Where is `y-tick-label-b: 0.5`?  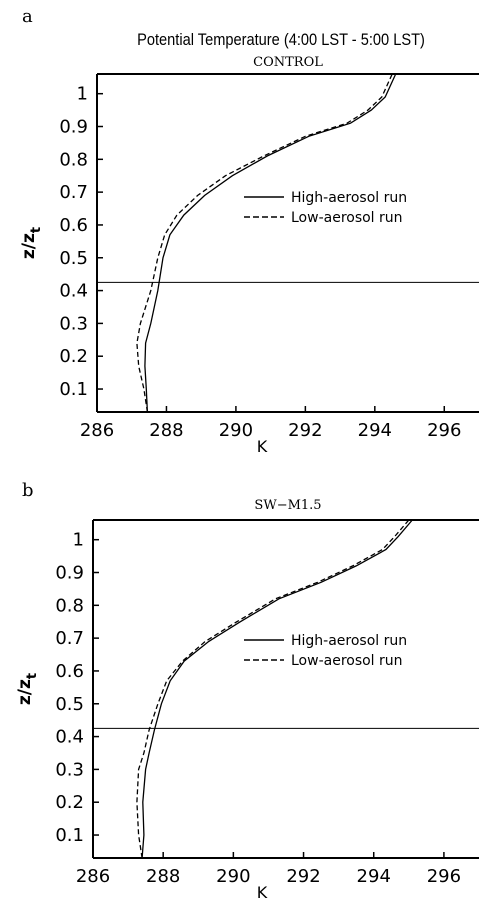 y-tick-label-b: 0.5 is located at coordinates (69, 704).